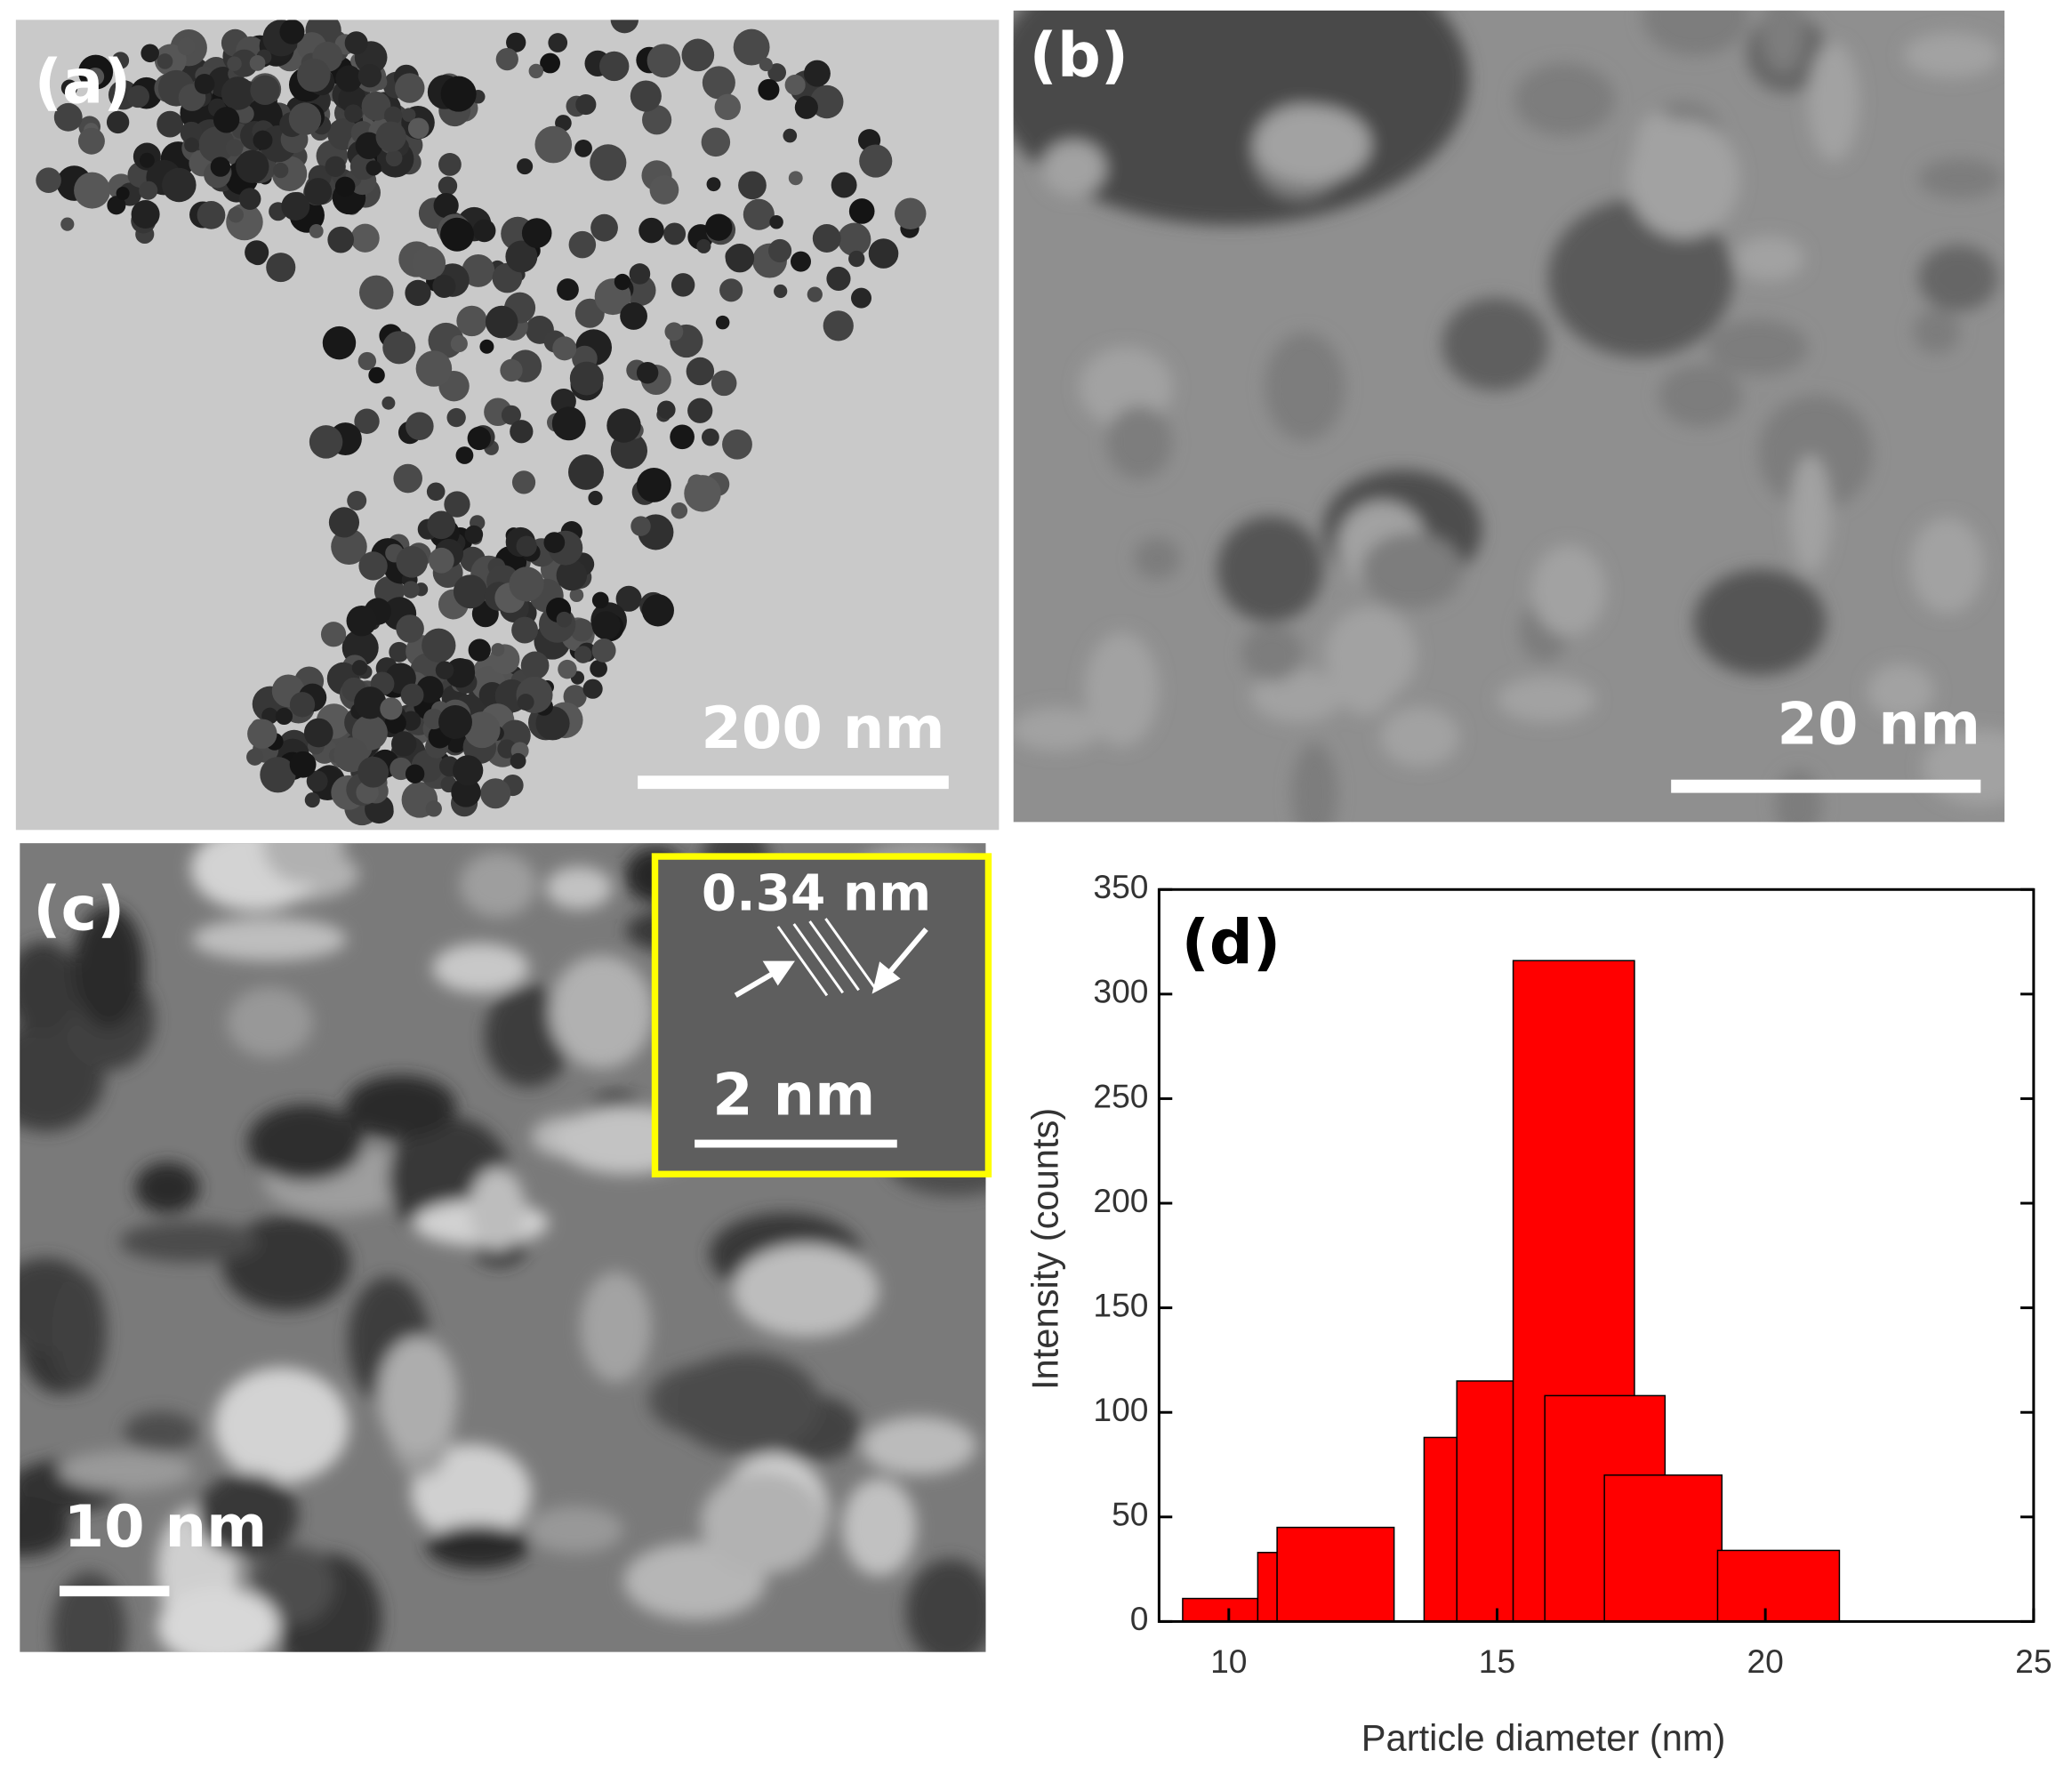 This screenshot has width=2072, height=1783. What do you see at coordinates (1765, 1661) in the screenshot?
I see `x-tick-label: 20` at bounding box center [1765, 1661].